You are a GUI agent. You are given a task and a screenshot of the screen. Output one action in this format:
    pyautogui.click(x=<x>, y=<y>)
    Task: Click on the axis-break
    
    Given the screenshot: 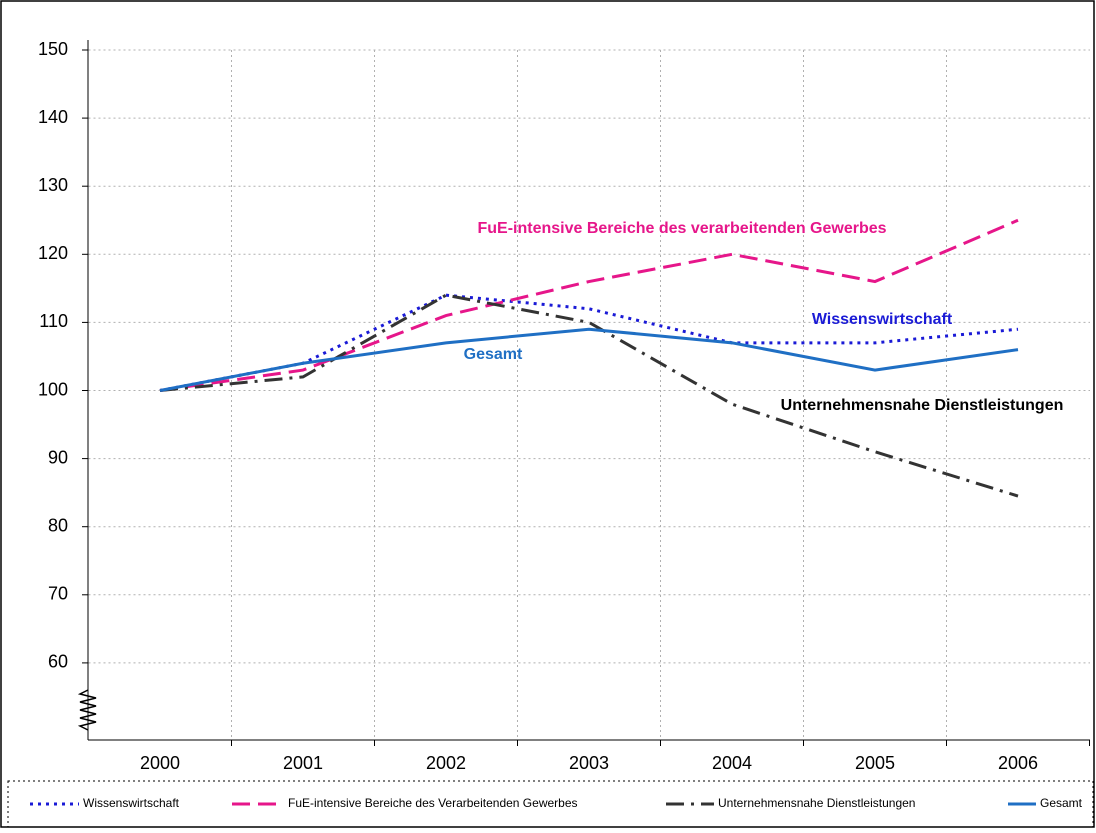 What is the action you would take?
    pyautogui.click(x=87, y=710)
    